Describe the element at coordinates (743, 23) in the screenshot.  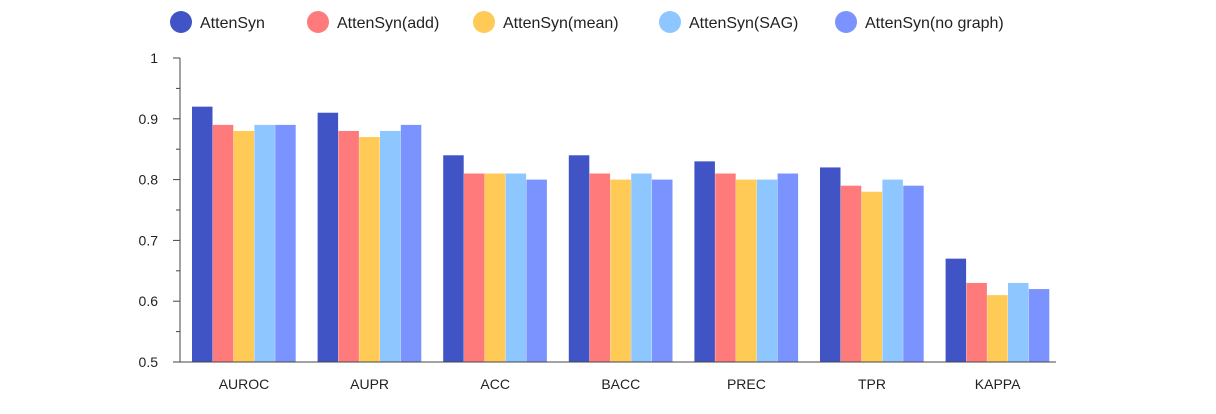
I see `legend-label-4: AttenSyn(SAG)` at that location.